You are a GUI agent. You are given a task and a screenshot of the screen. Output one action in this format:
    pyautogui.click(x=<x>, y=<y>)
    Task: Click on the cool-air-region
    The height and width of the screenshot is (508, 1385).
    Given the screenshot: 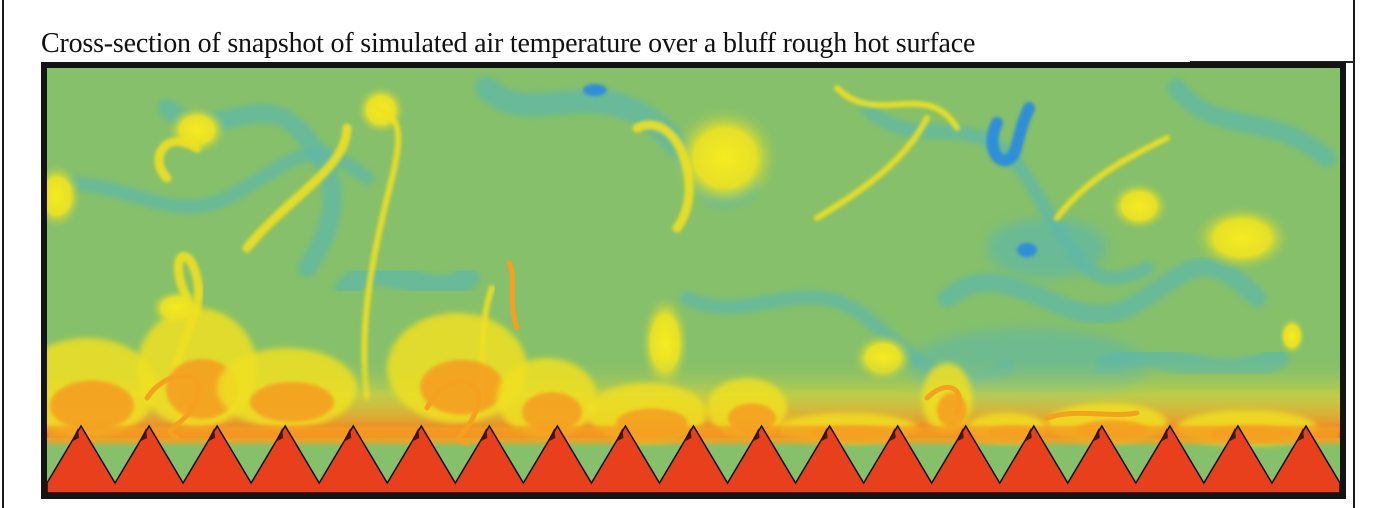 What is the action you would take?
    pyautogui.click(x=1047, y=248)
    